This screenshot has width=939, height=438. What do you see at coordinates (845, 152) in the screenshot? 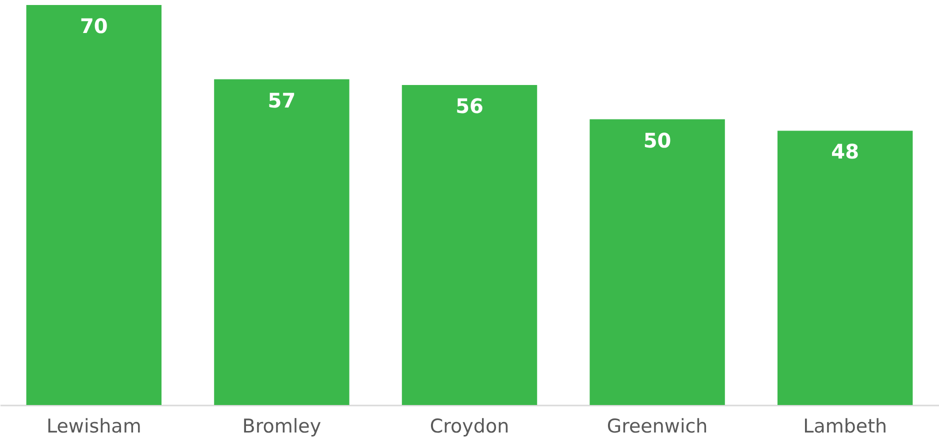
I see `data-label: 48` at bounding box center [845, 152].